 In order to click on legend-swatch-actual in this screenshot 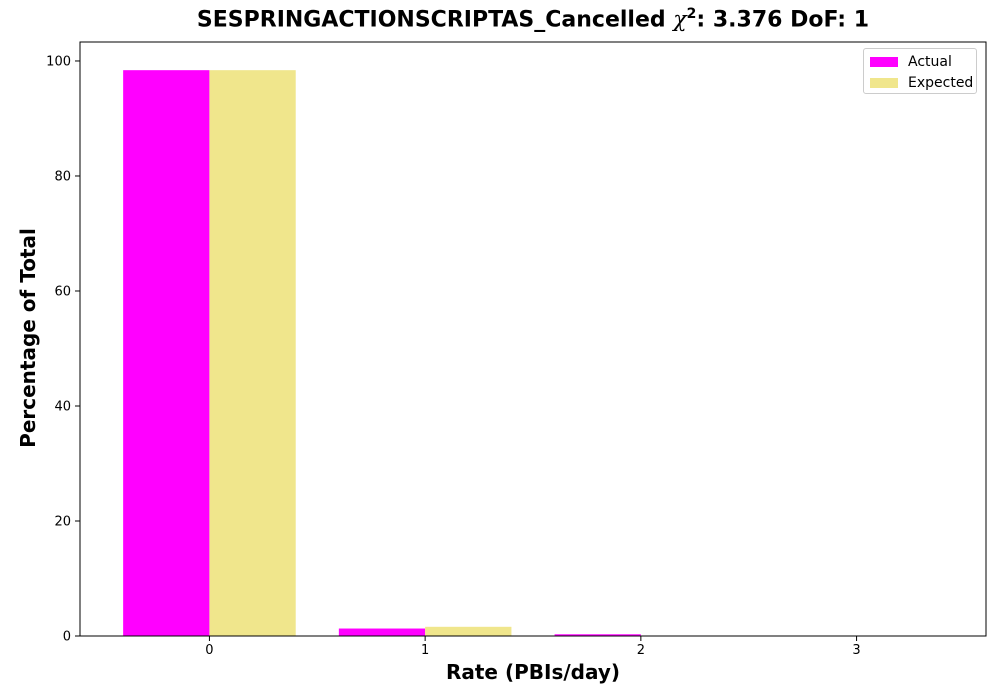, I will do `click(884, 62)`.